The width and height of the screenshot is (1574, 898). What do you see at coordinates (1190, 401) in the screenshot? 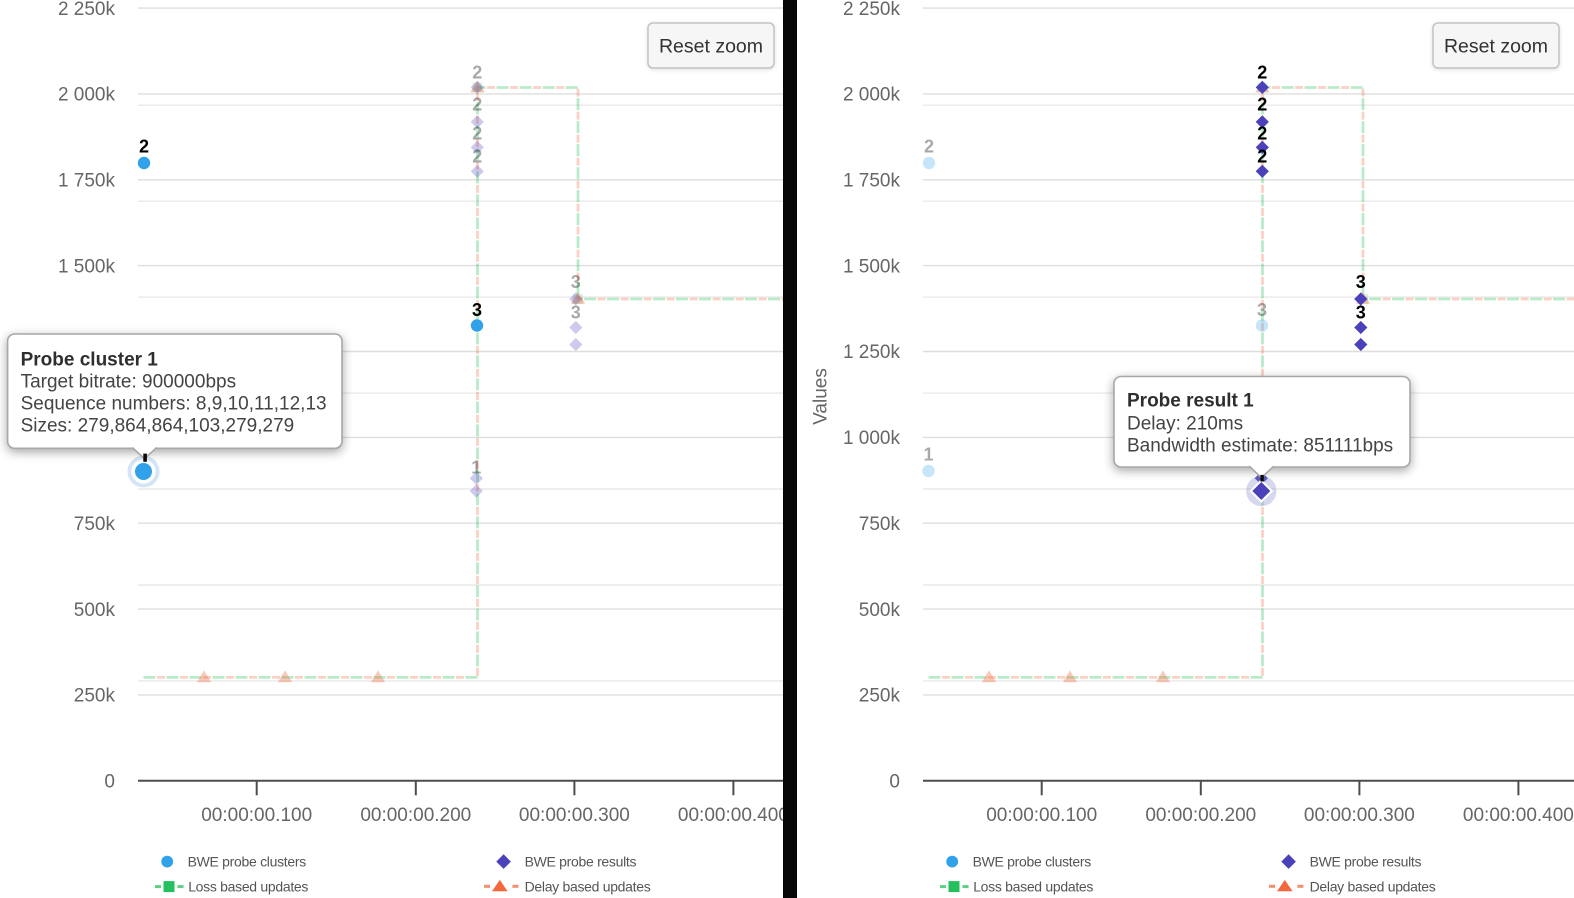
I see `svg-text: Probe result 1` at bounding box center [1190, 401].